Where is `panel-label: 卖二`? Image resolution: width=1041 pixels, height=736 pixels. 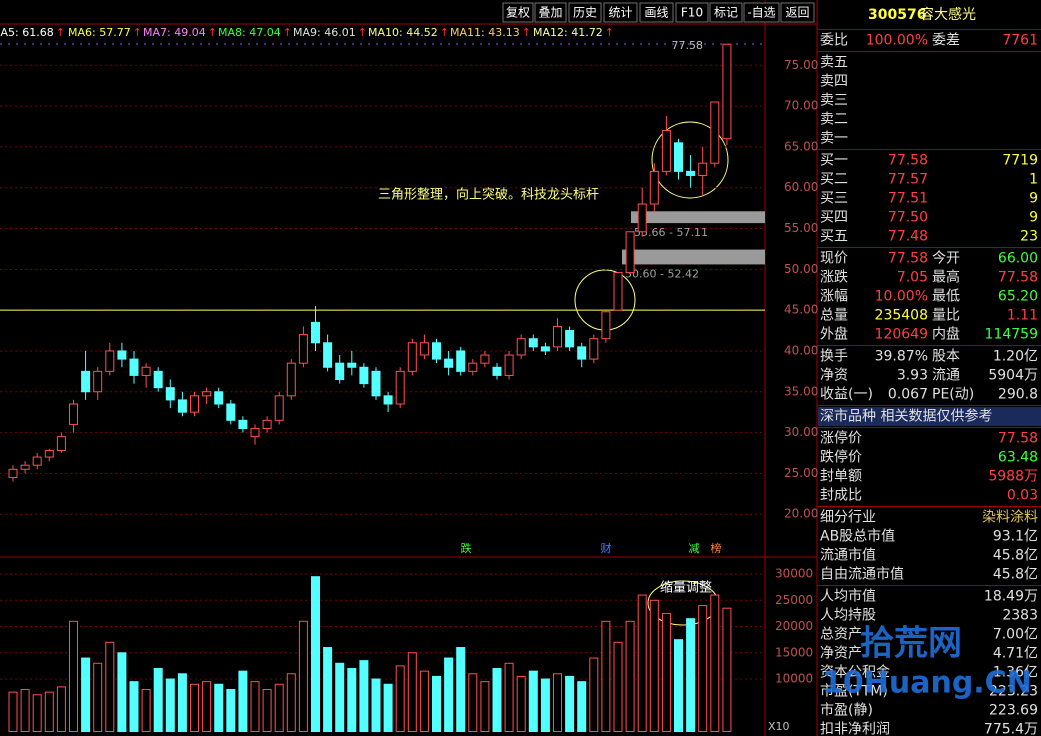
panel-label: 卖二 is located at coordinates (834, 120).